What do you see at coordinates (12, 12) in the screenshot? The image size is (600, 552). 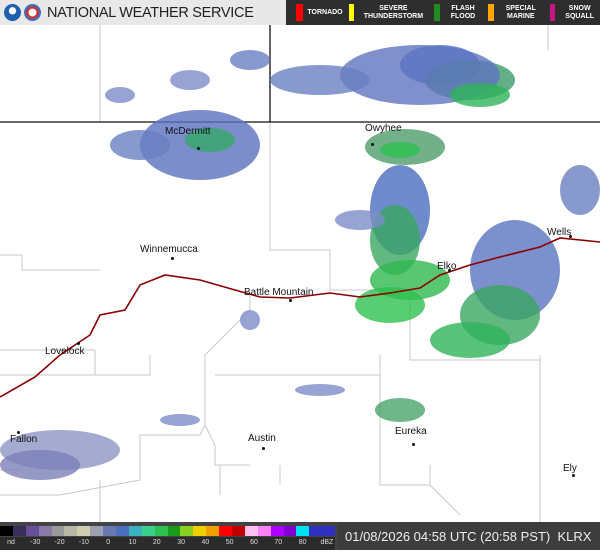 I see `noaa-logo` at bounding box center [12, 12].